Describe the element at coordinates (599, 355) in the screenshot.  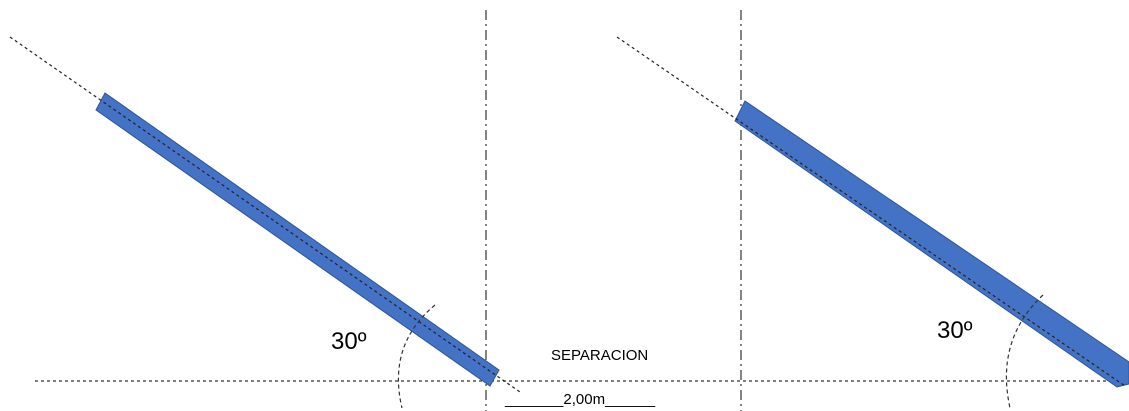
I see `separation-label: SEPARACION` at that location.